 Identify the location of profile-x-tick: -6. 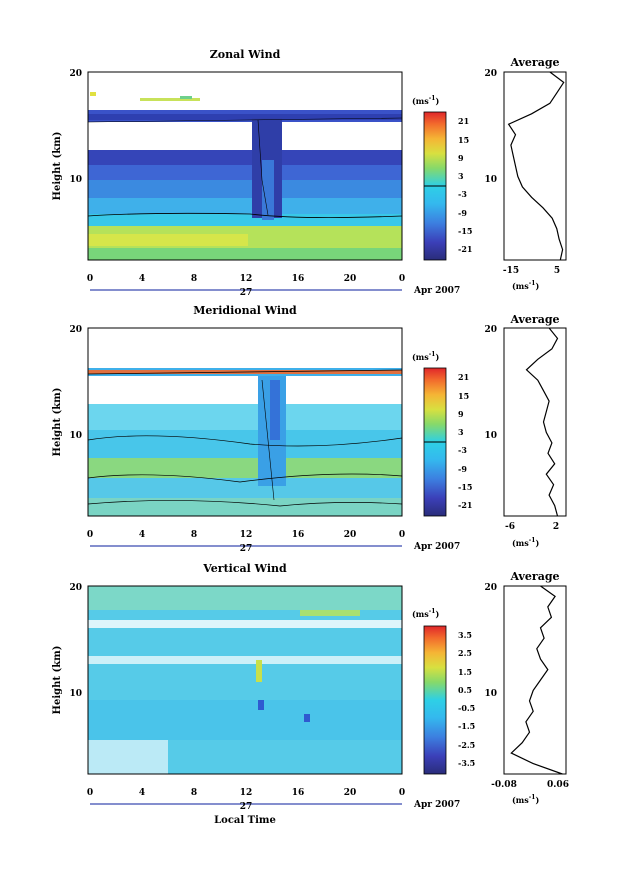
(510, 527).